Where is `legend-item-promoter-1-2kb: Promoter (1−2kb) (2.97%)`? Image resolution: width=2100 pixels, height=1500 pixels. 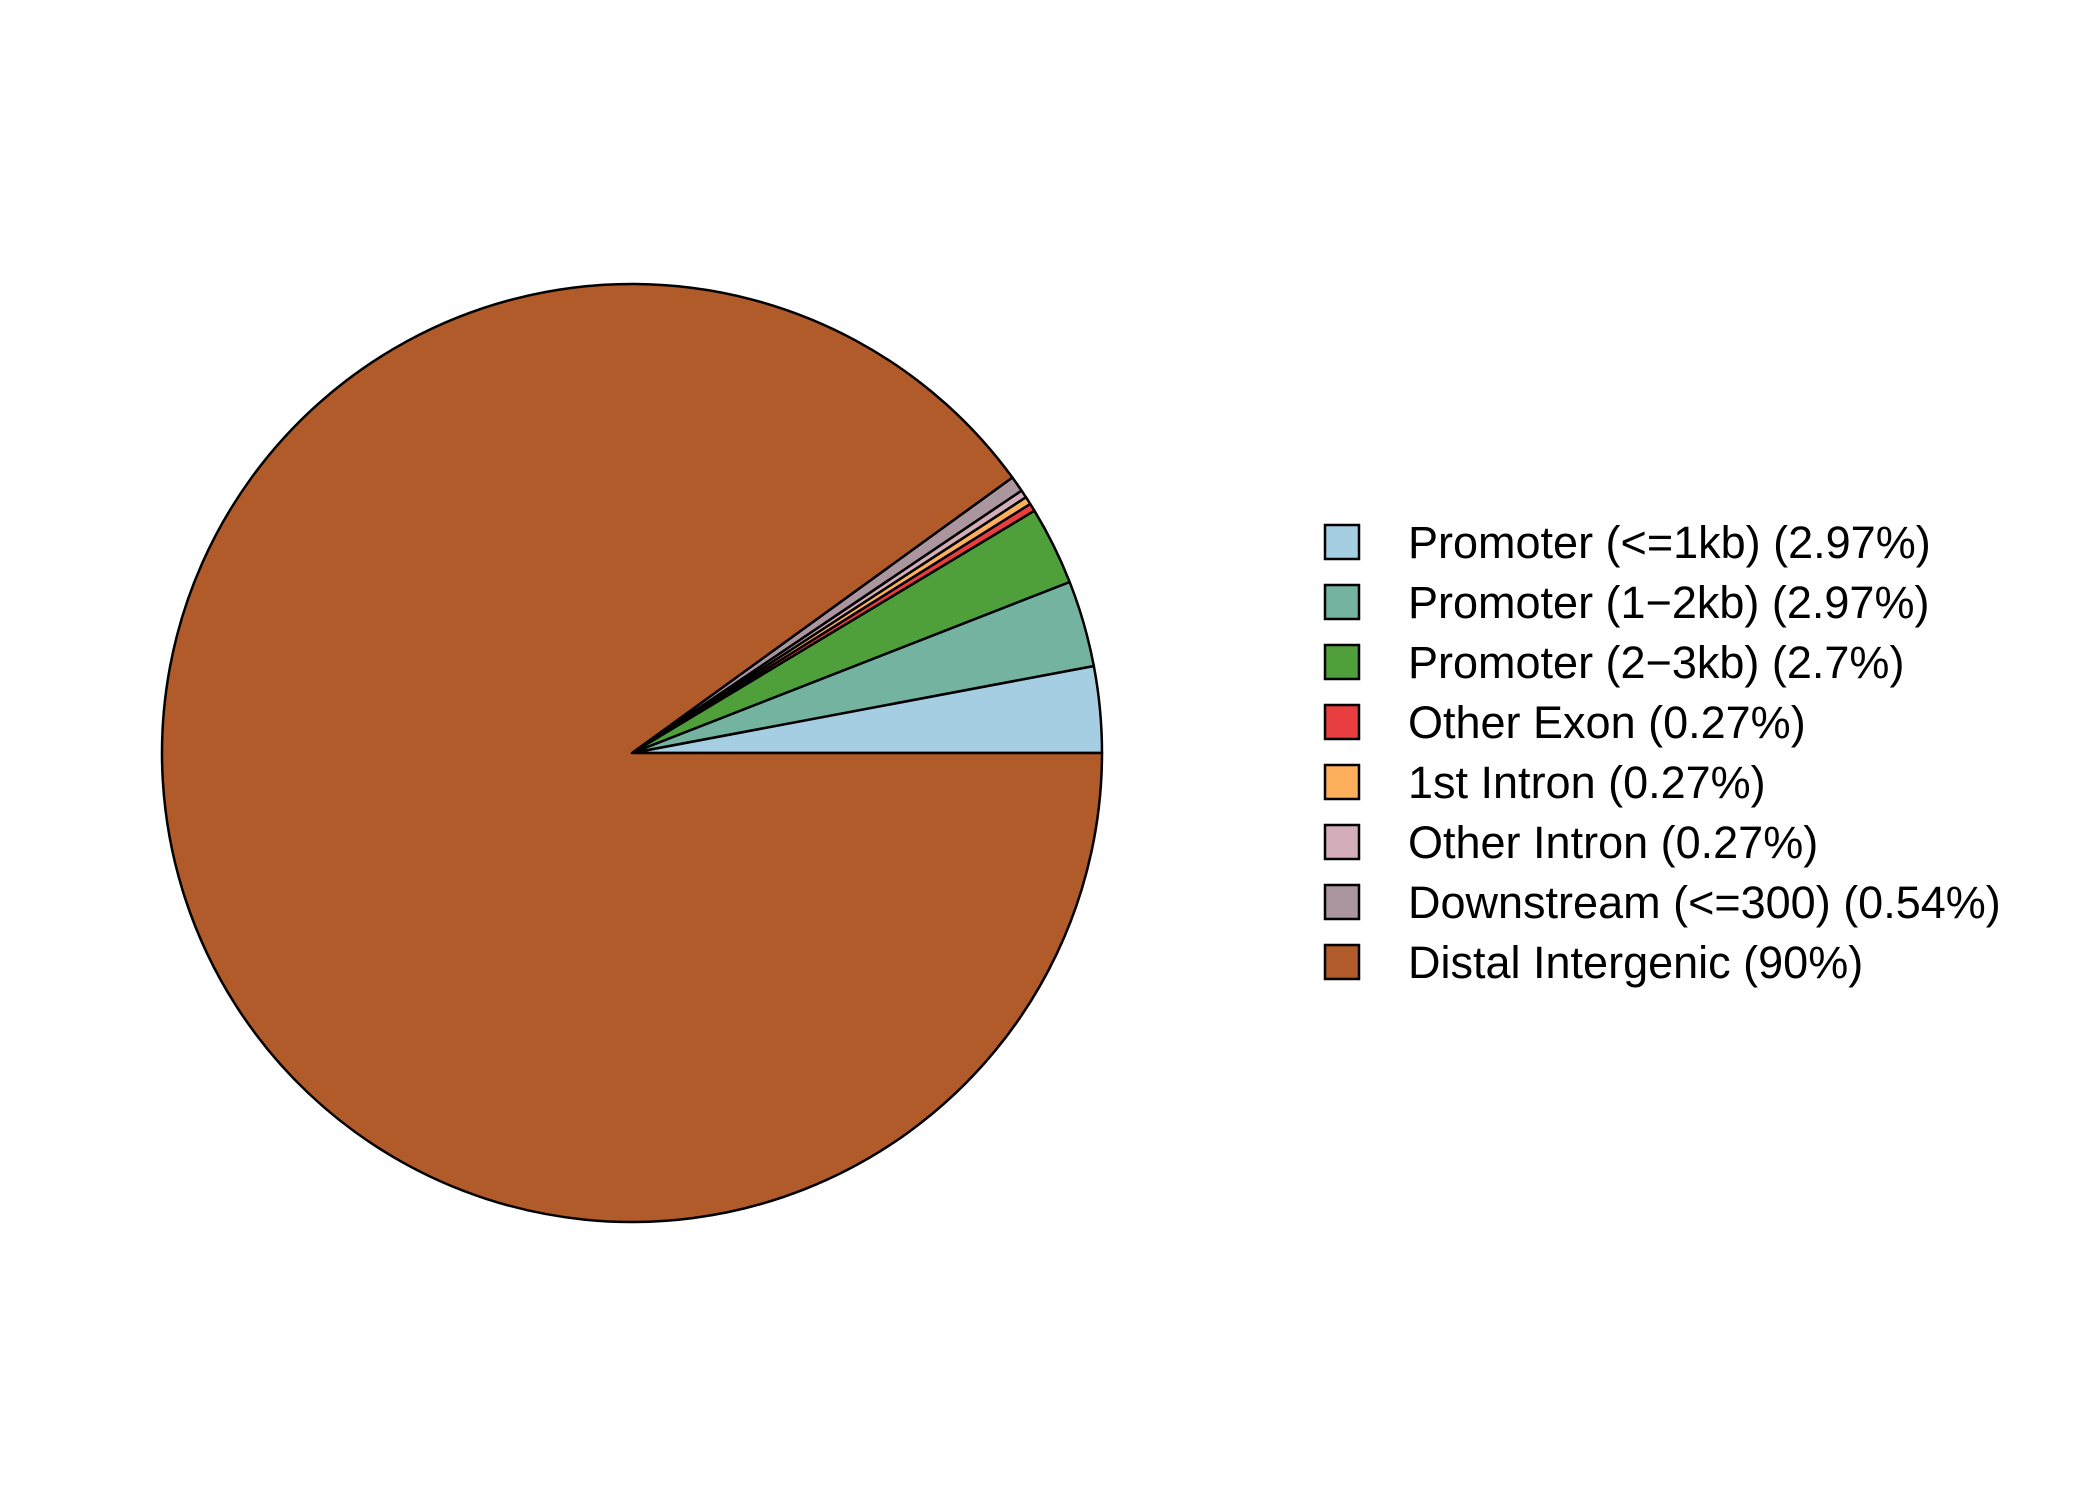
legend-item-promoter-1-2kb: Promoter (1−2kb) (2.97%) is located at coordinates (1626, 602).